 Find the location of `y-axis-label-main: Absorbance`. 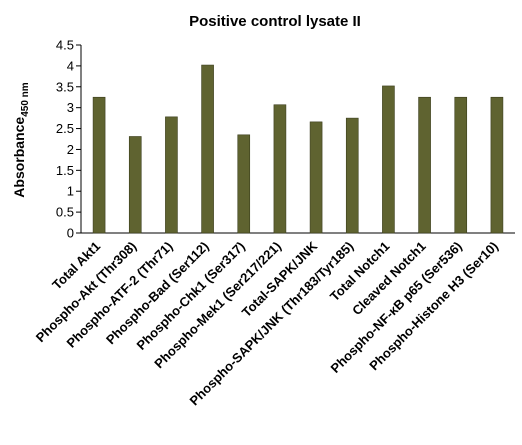

y-axis-label-main: Absorbance is located at coordinates (19, 157).